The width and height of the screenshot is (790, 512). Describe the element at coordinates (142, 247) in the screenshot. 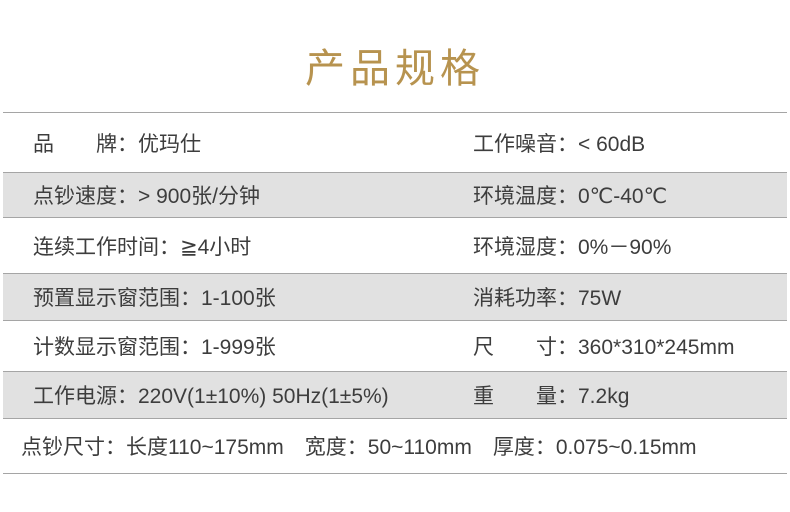

I see `spec-cell-work-time: 连续工作时间：≧4小时` at that location.